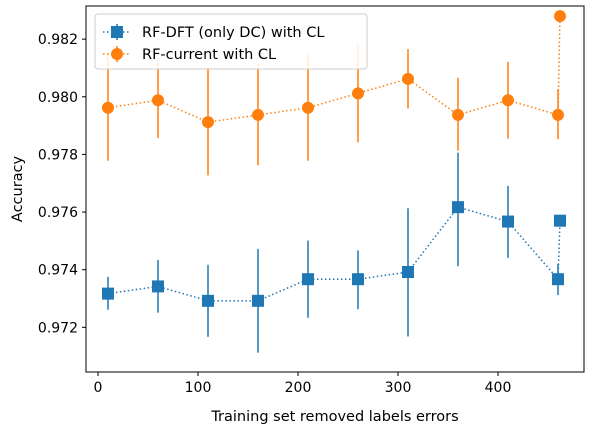  I want to click on y-tick-label: 0.978, so click(58, 155).